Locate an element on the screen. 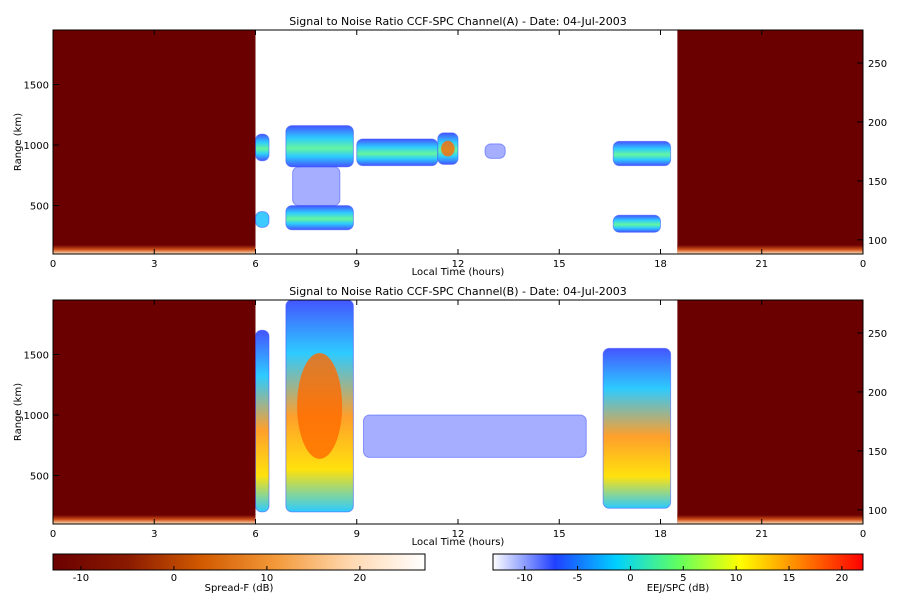 The height and width of the screenshot is (600, 900). panel-b-y-right-axis: 100 150 200 250 is located at coordinates (872, 423).